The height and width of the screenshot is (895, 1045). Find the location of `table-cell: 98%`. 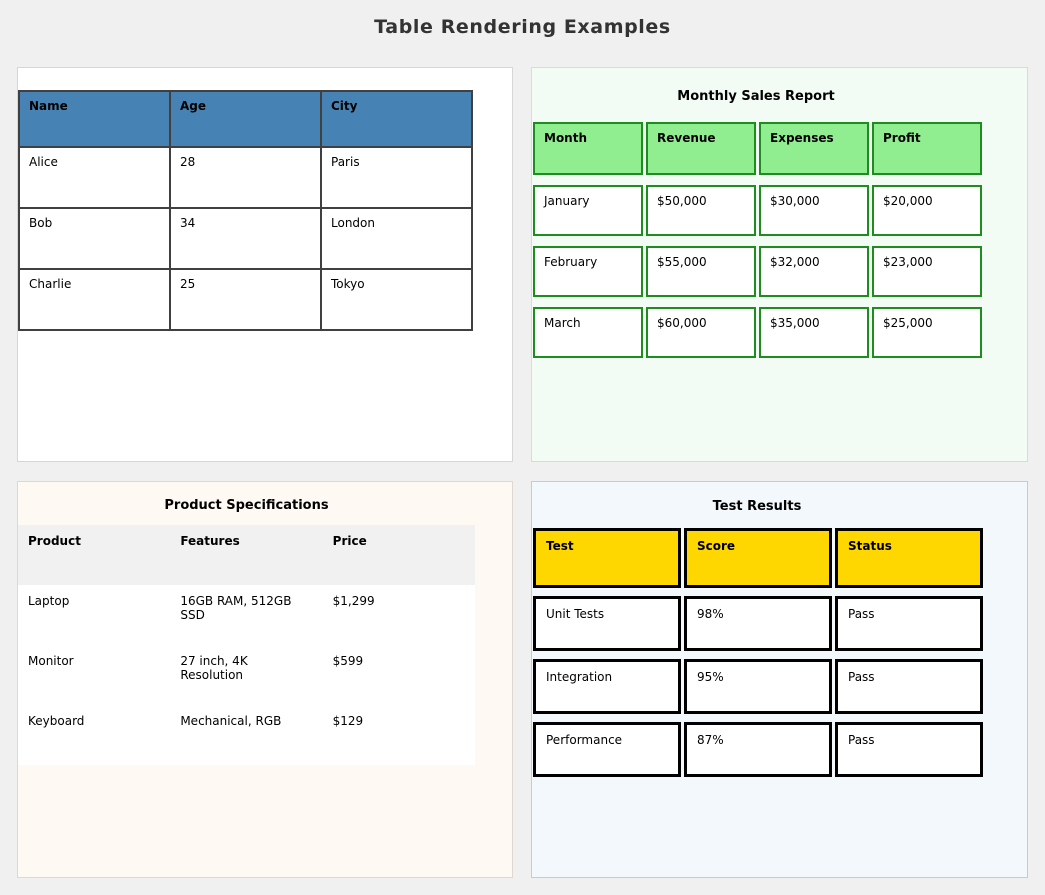

table-cell: 98% is located at coordinates (758, 623).